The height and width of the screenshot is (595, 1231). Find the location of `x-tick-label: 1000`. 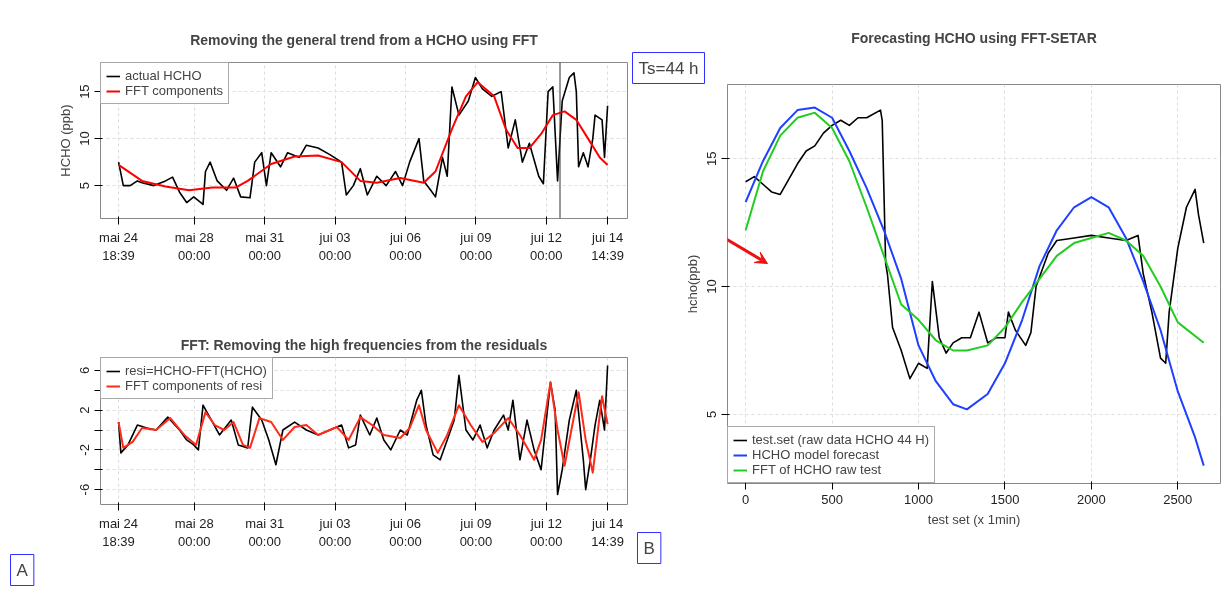

x-tick-label: 1000 is located at coordinates (918, 499).